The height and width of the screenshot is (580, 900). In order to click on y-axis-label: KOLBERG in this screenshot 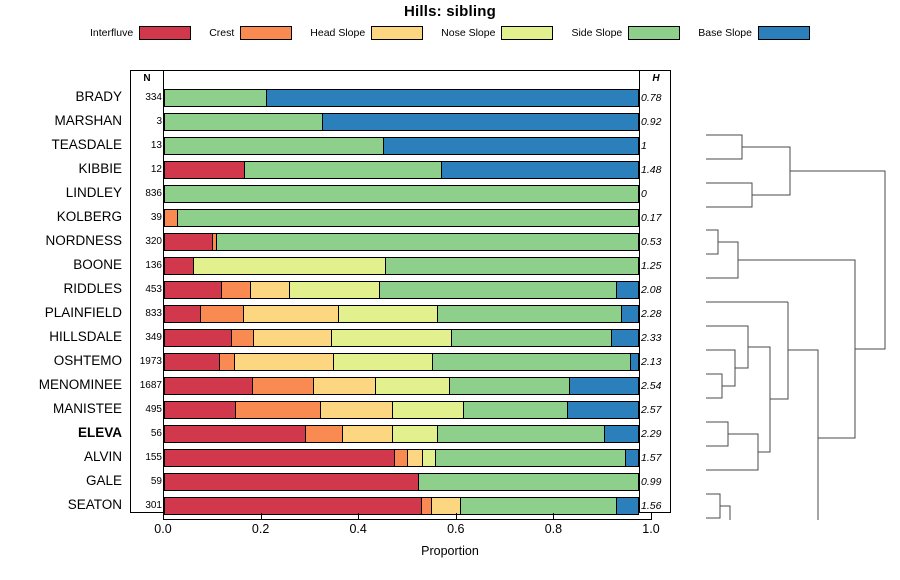, I will do `click(89, 216)`.